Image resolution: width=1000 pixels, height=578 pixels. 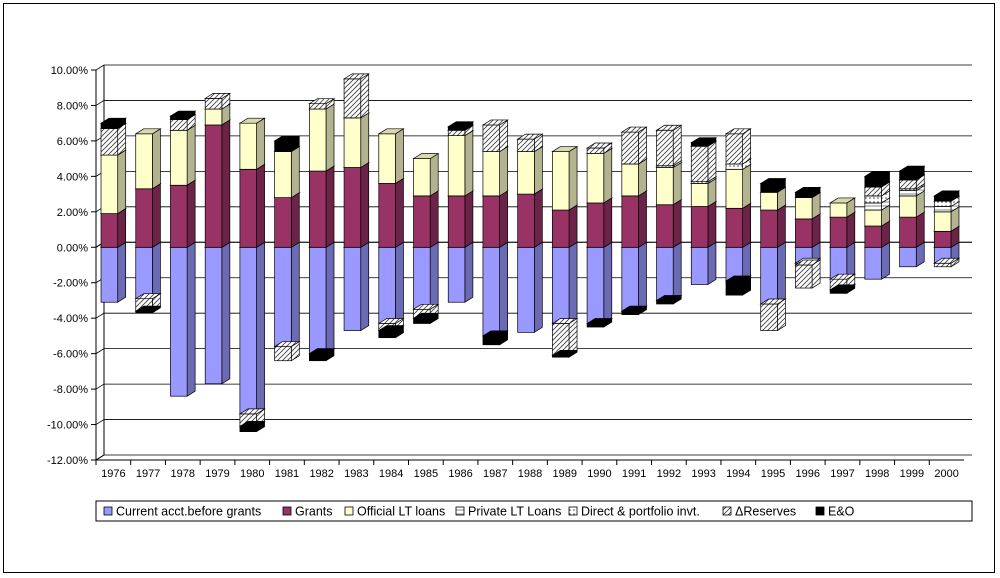 I want to click on y-tick-label: 4.00%, so click(x=72, y=177).